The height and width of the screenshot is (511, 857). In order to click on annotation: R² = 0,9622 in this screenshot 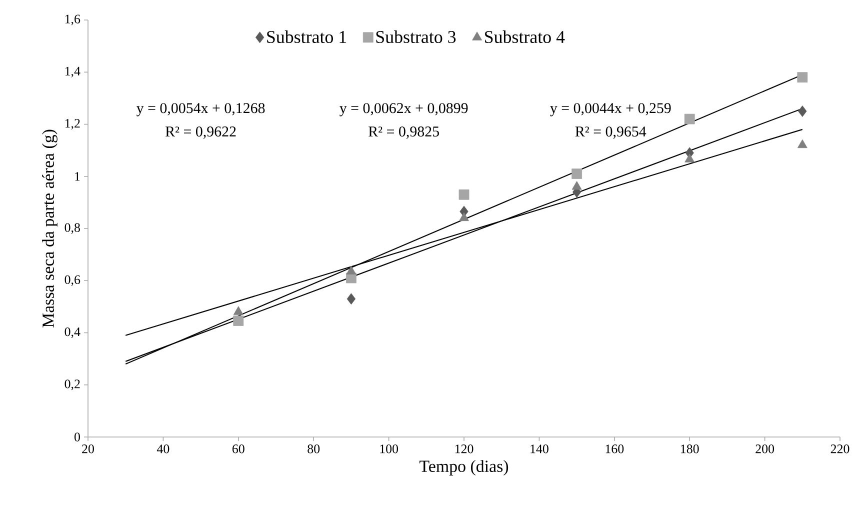, I will do `click(201, 132)`.